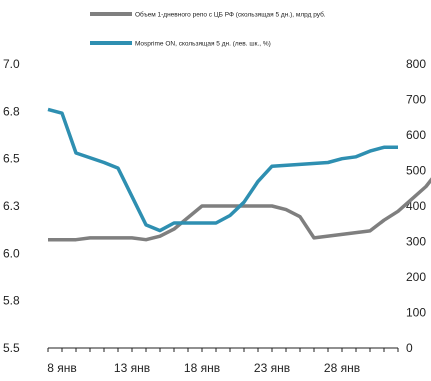 Image resolution: width=431 pixels, height=381 pixels. I want to click on left-tick-label: 6.8, so click(11, 111).